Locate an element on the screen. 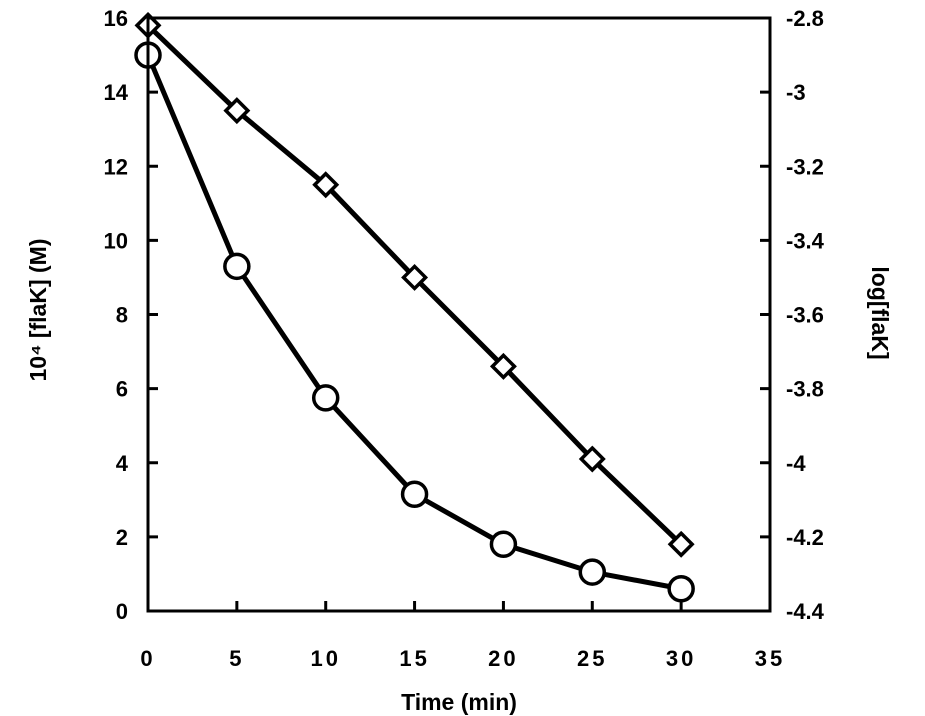 The height and width of the screenshot is (716, 925). x-tick-label: 35 is located at coordinates (770, 658).